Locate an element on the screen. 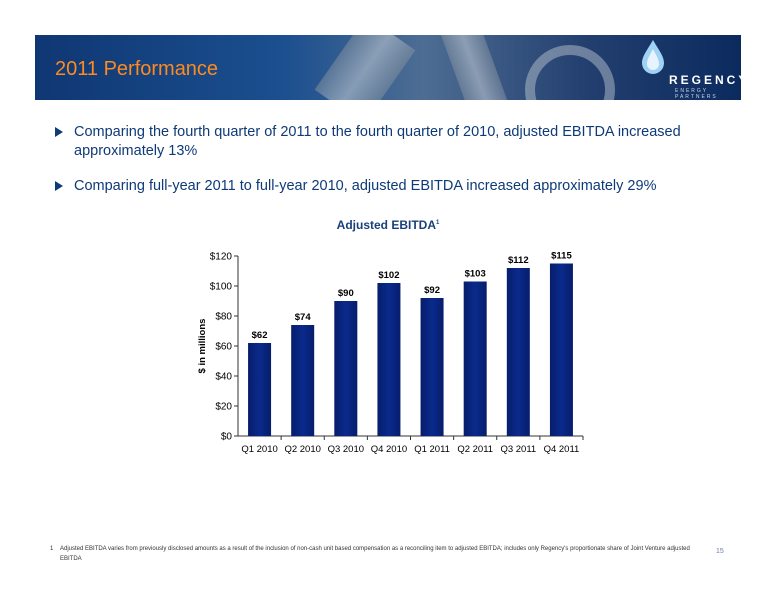  header-banner: 2011 Performance REGENCY ENERGY PARTNERS is located at coordinates (388, 67).